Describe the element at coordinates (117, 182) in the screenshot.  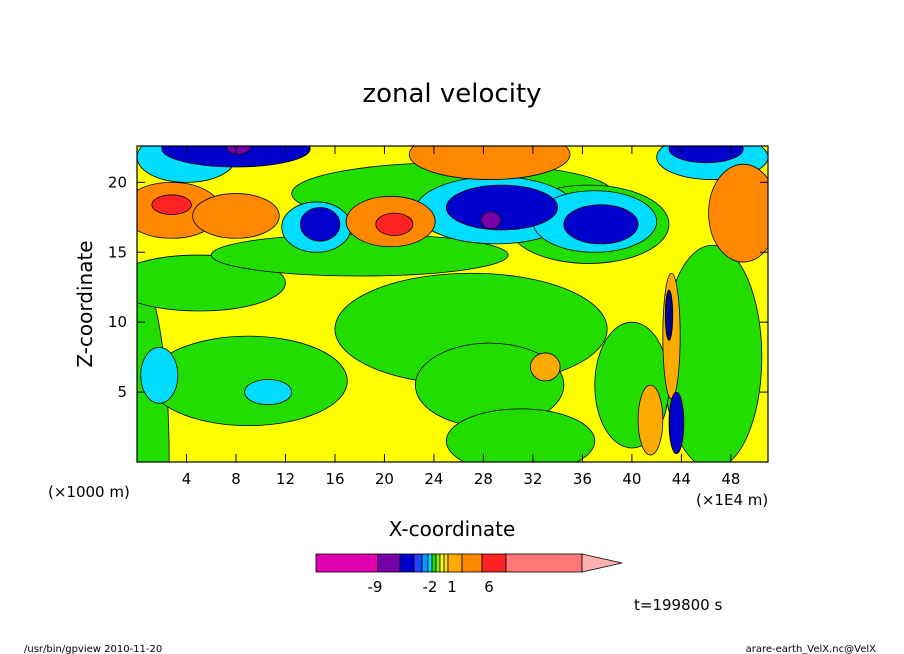
I see `y-tick-label: 20` at that location.